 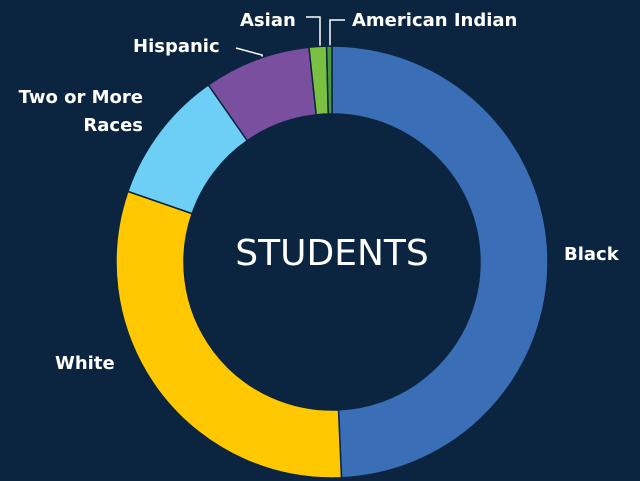 I want to click on slice-label: American Indian, so click(x=435, y=20).